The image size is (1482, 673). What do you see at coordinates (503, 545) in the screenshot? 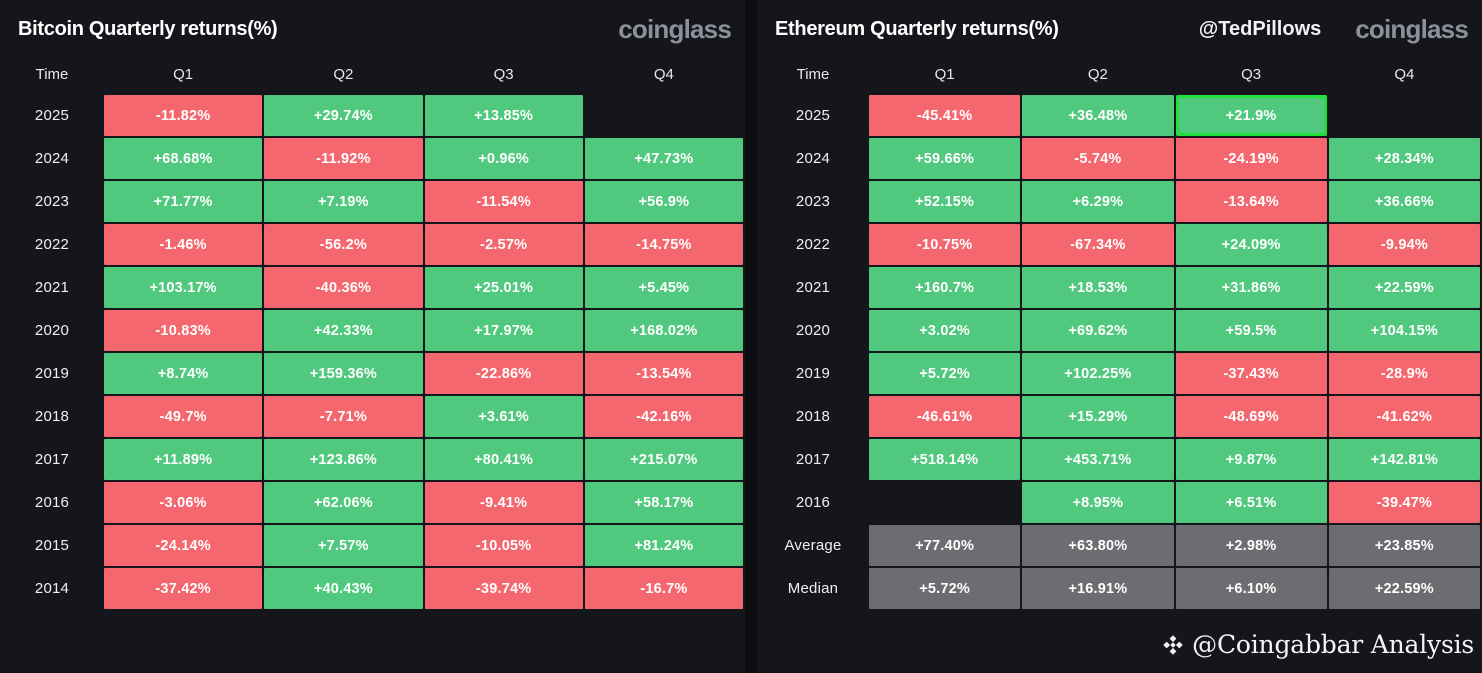
I see `bitcoin-cell: -10.05%` at bounding box center [503, 545].